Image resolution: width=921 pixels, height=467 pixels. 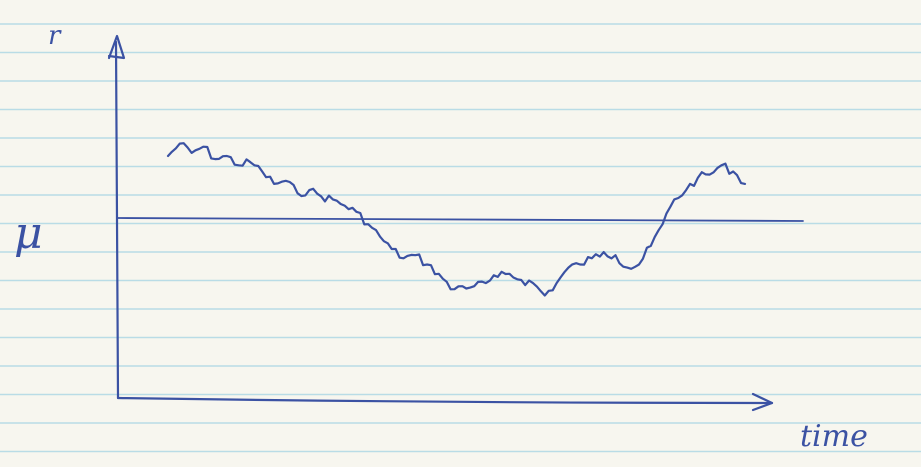 What do you see at coordinates (834, 436) in the screenshot?
I see `x-axis-label: time` at bounding box center [834, 436].